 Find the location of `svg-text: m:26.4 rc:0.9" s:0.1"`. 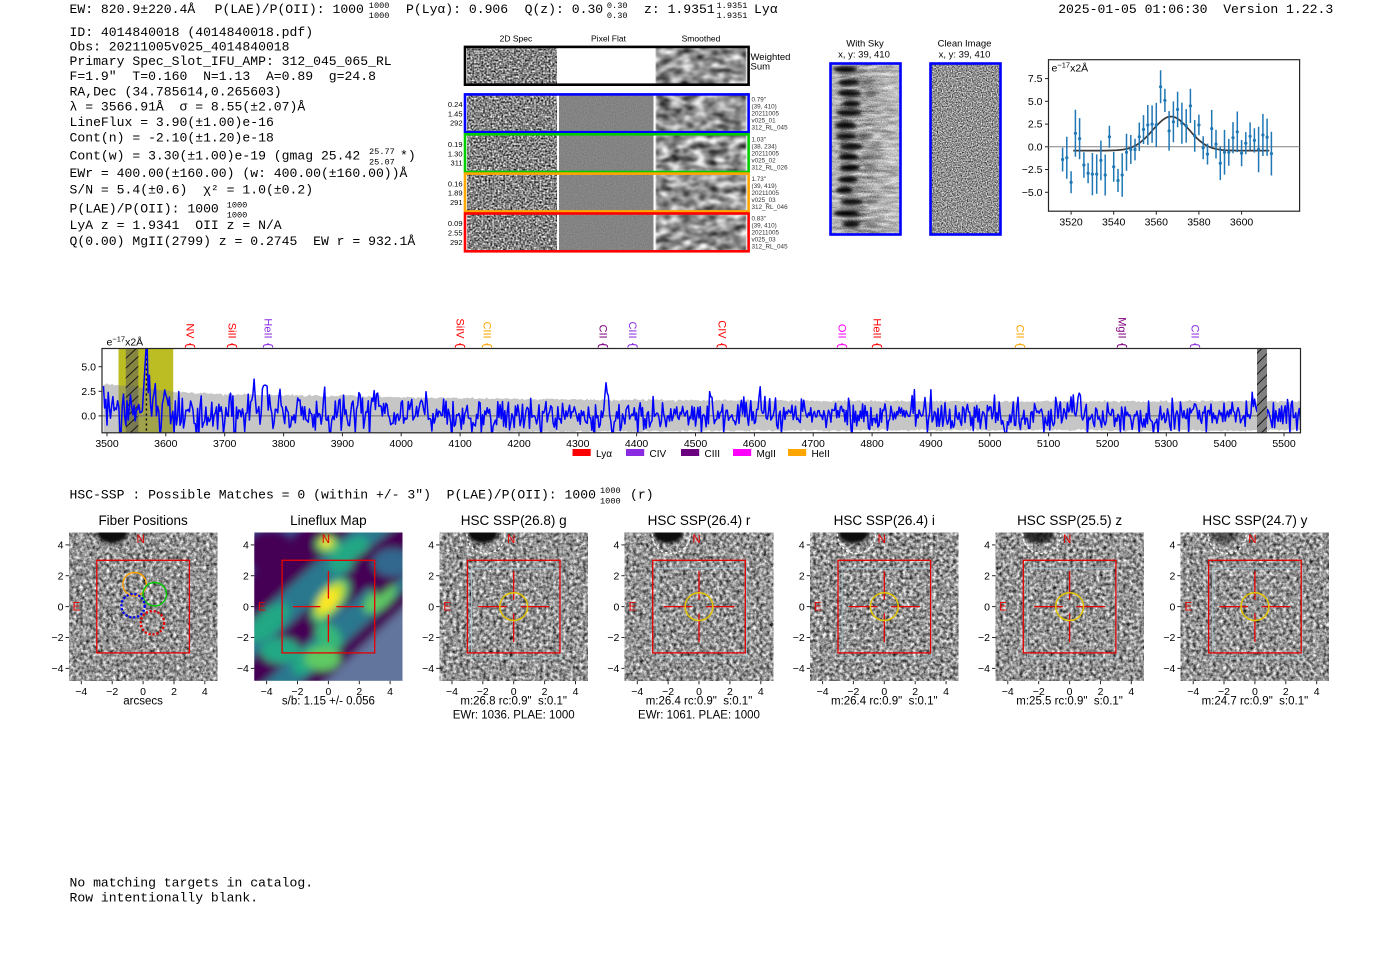

svg-text: m:26.4 rc:0.9" s:0.1" is located at coordinates (699, 702).